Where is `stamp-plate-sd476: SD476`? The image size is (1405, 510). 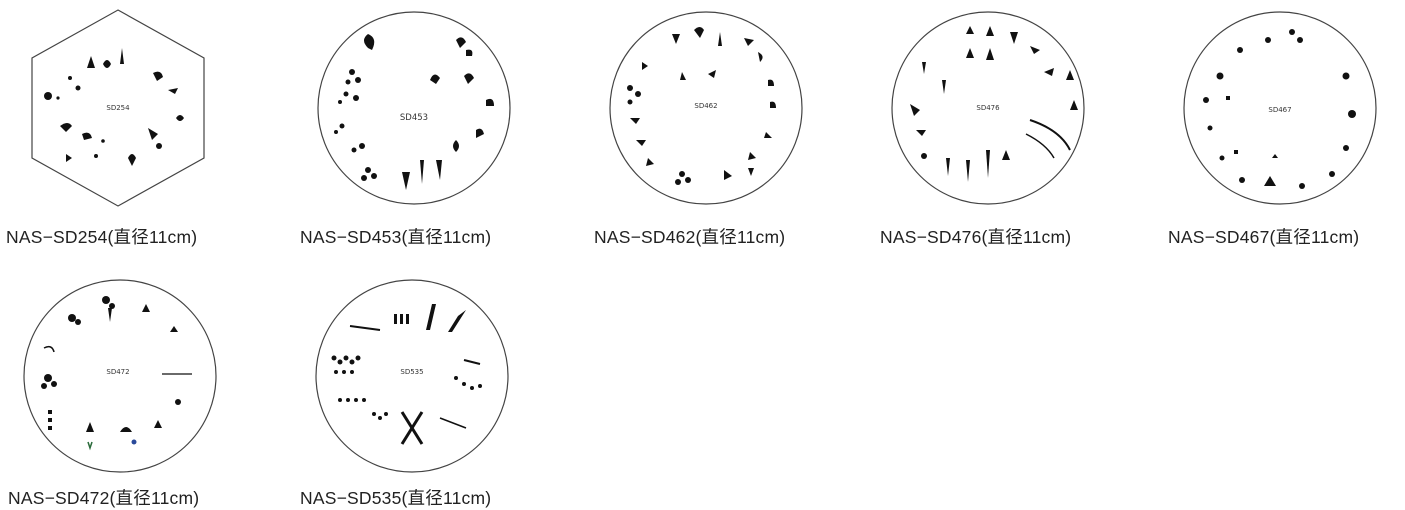
stamp-plate-sd476: SD476 is located at coordinates (988, 108).